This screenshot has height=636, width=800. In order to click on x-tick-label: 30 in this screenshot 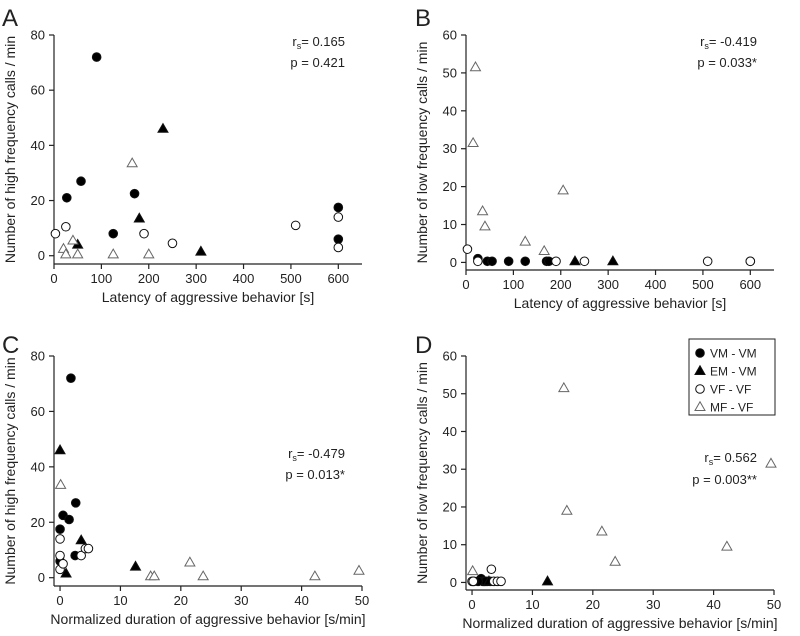, I will do `click(653, 604)`.